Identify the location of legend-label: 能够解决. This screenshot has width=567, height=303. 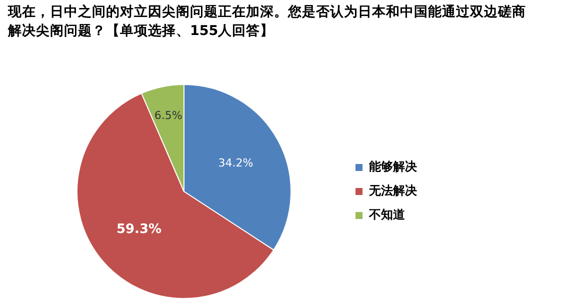
(393, 167).